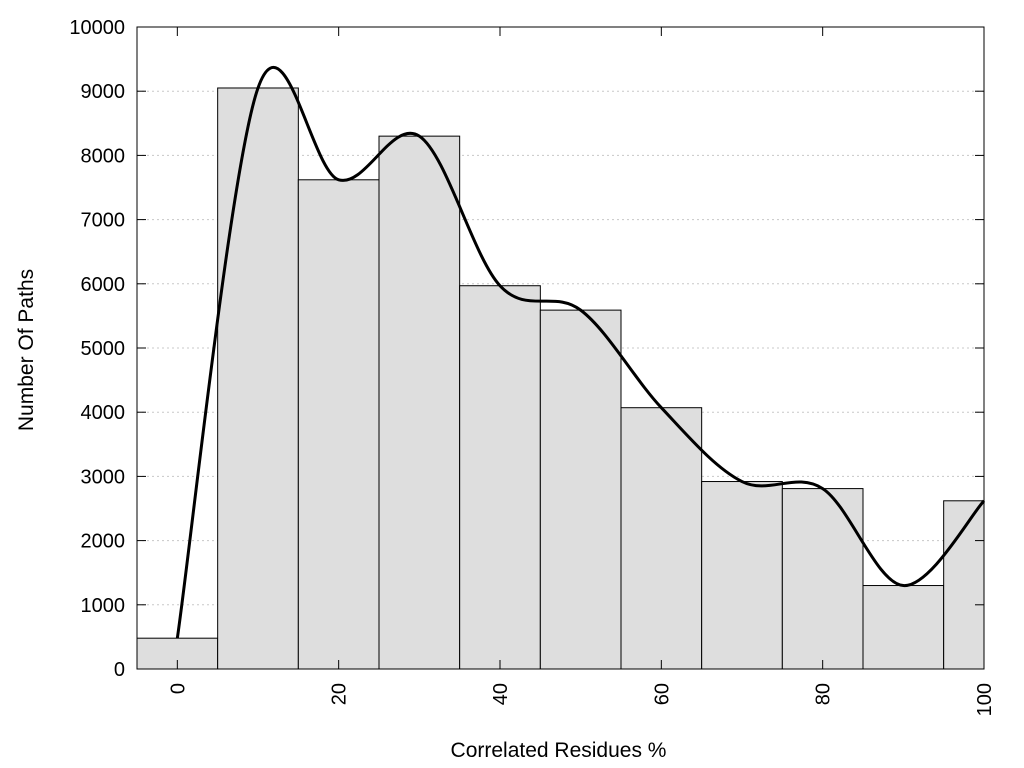  I want to click on y-axis-label: Number Of Paths, so click(26, 350).